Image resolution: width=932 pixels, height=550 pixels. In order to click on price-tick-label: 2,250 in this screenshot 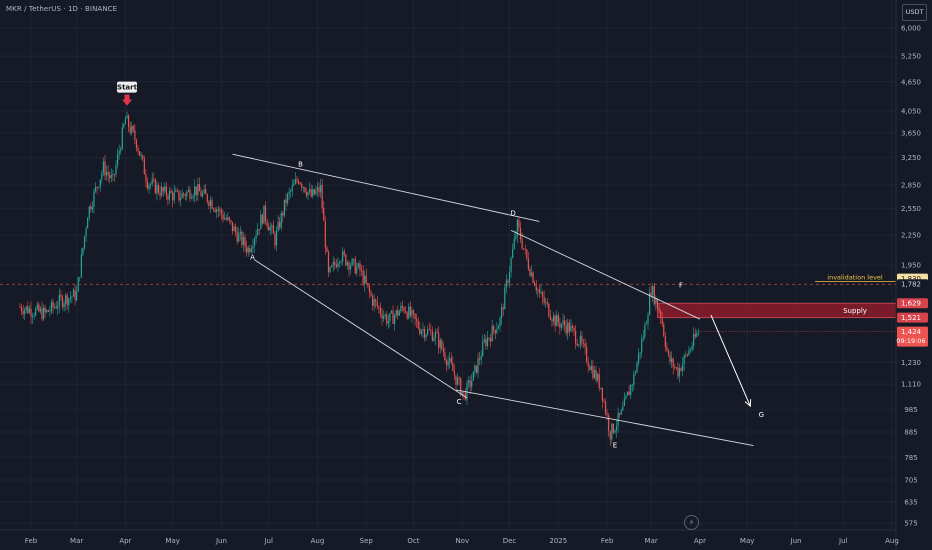, I will do `click(911, 236)`.